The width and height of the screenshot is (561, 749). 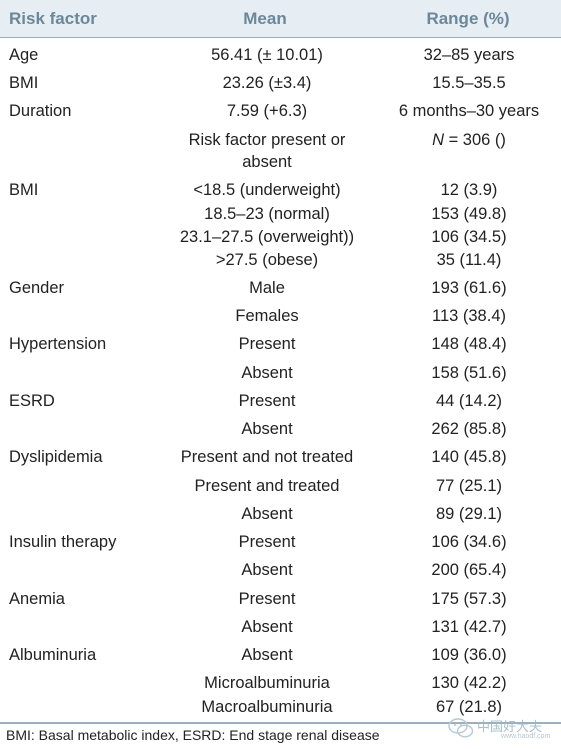 What do you see at coordinates (53, 18) in the screenshot?
I see `header-risk-factor: Risk factor` at bounding box center [53, 18].